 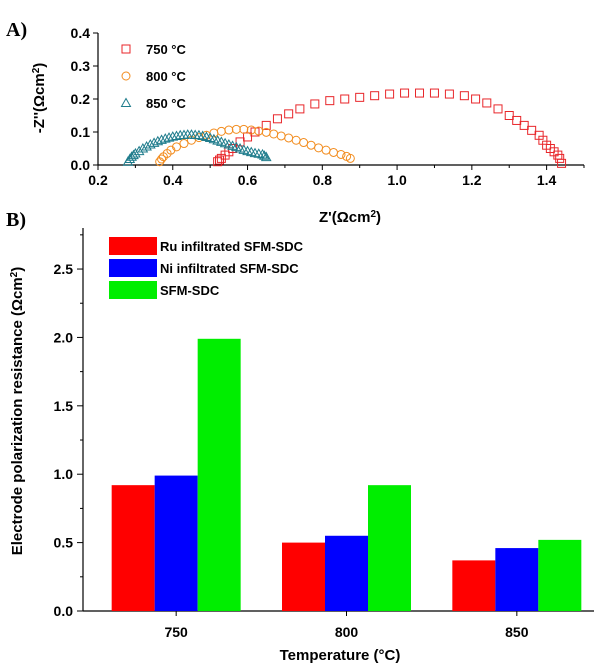 I want to click on panel-b-label: B), so click(x=16, y=220).